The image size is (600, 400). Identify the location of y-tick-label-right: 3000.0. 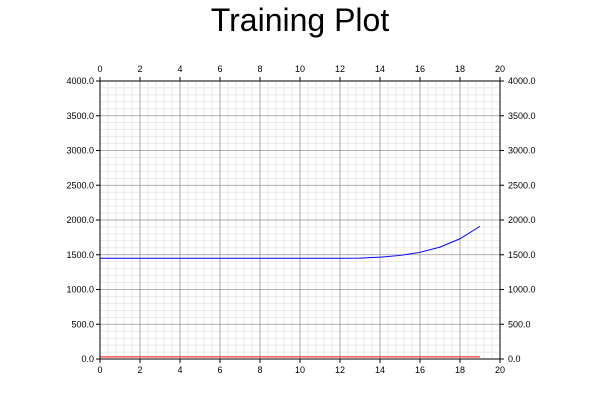
(522, 151).